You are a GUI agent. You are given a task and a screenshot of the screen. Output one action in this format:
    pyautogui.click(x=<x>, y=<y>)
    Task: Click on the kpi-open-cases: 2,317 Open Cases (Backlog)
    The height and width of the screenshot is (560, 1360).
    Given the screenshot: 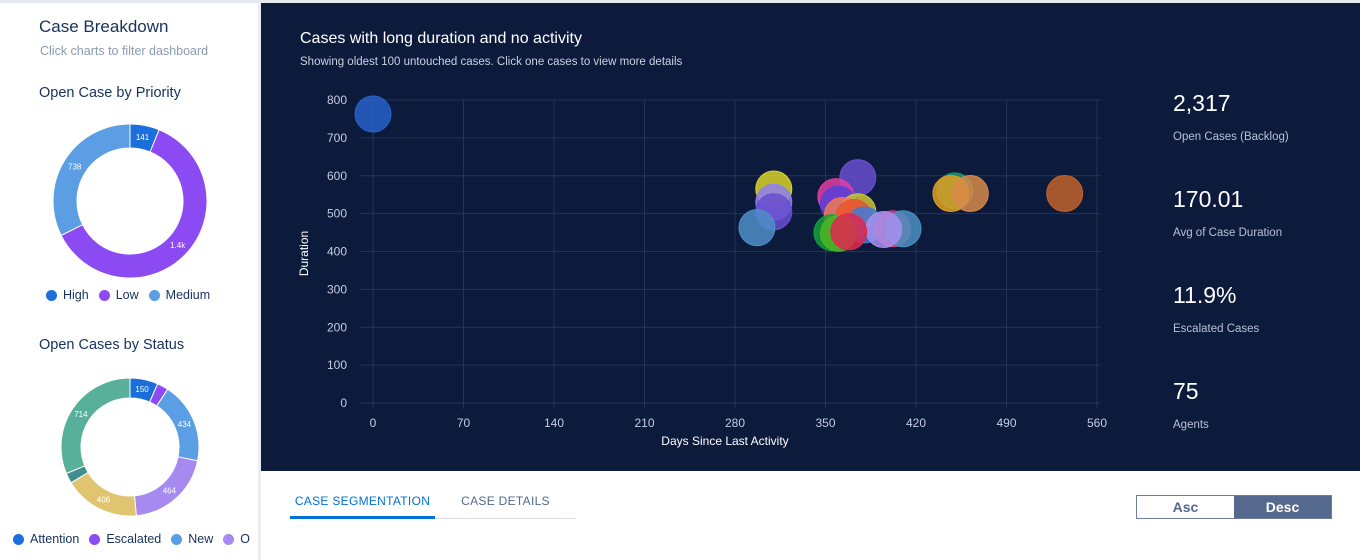 What is the action you would take?
    pyautogui.click(x=1231, y=116)
    